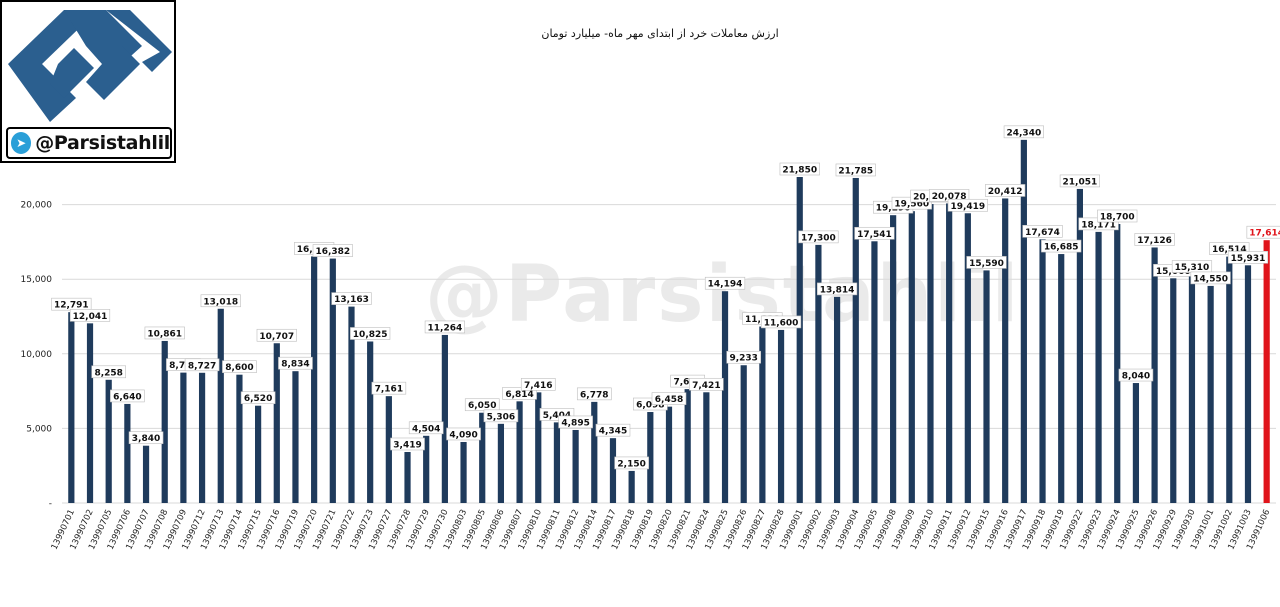  I want to click on data-label: 8,600, so click(239, 366).